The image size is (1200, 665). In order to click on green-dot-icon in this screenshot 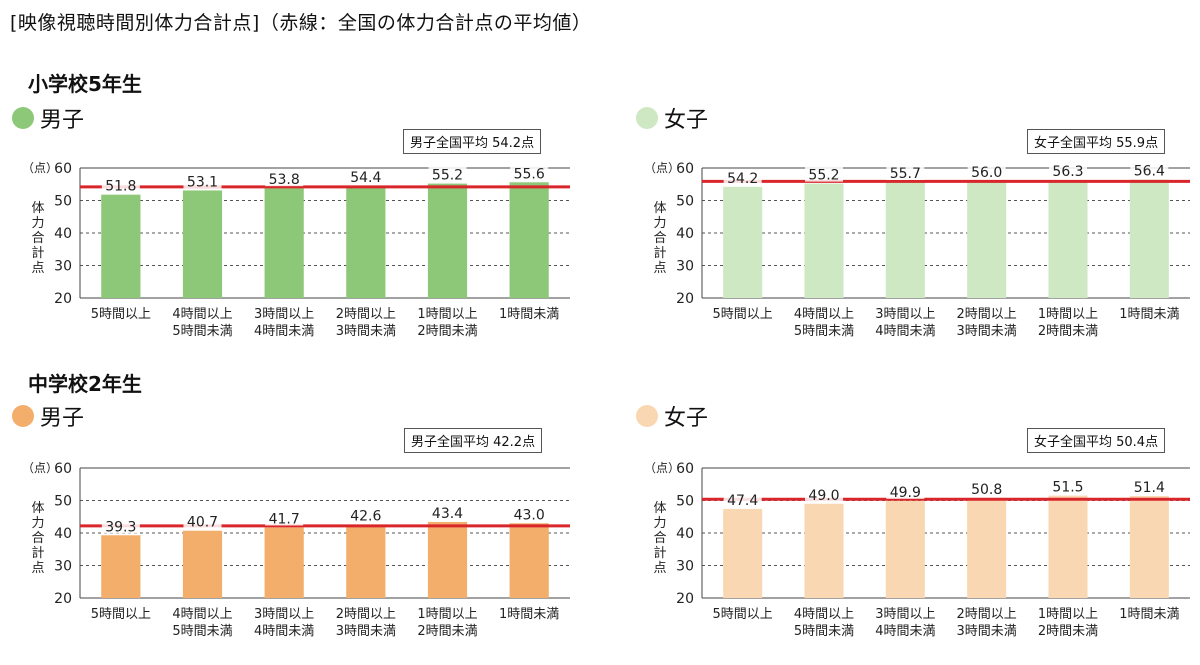, I will do `click(23, 118)`.